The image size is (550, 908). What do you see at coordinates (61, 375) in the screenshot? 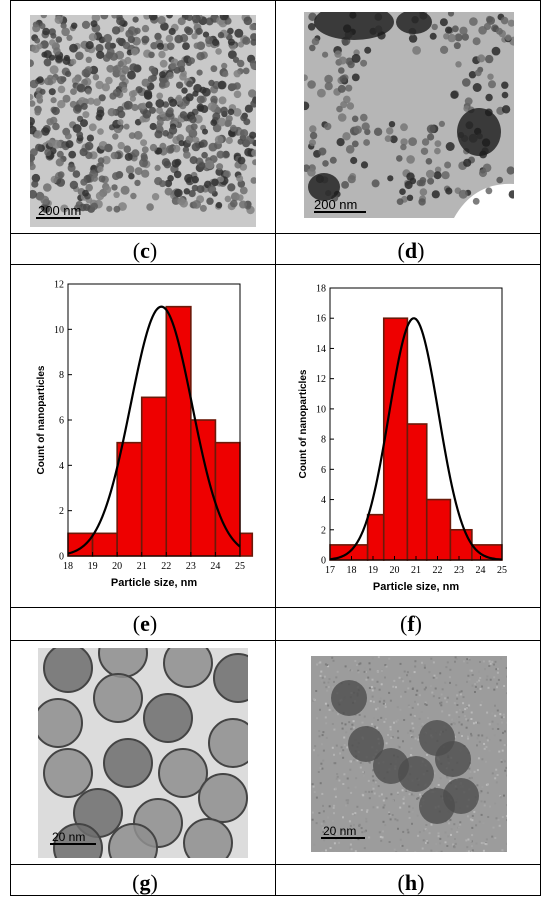
I see `y-tick-label: 8` at bounding box center [61, 375].